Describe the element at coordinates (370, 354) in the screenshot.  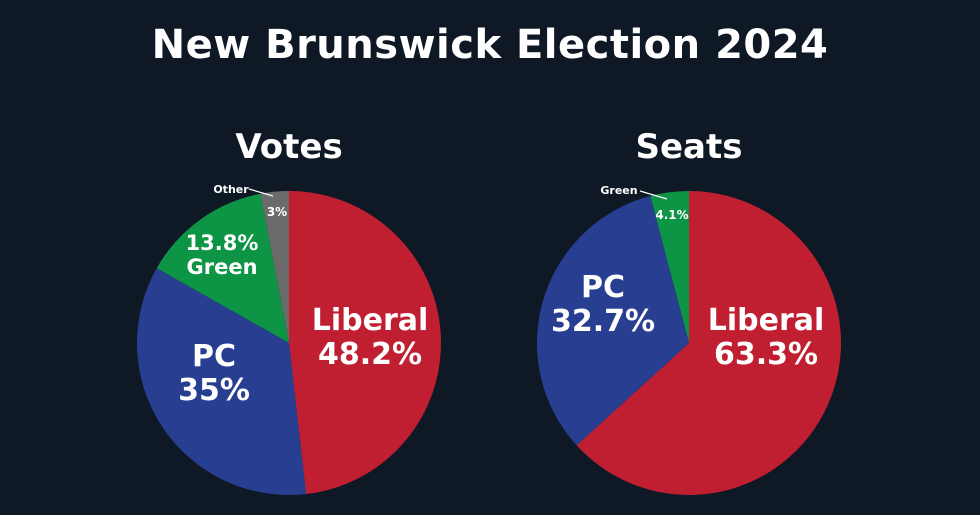
I see `slice-value-label: 48.2%` at that location.